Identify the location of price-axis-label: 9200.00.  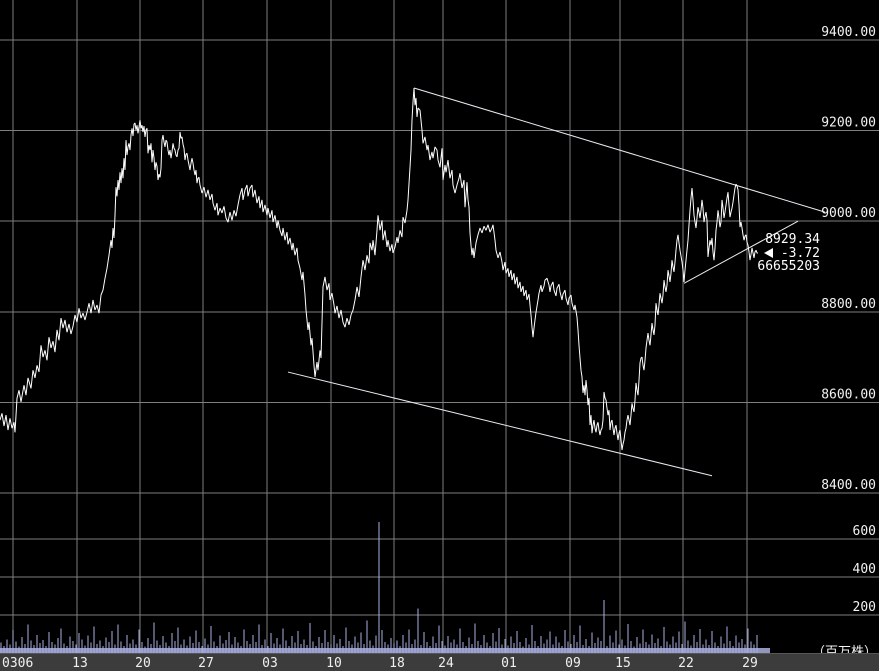
(848, 123).